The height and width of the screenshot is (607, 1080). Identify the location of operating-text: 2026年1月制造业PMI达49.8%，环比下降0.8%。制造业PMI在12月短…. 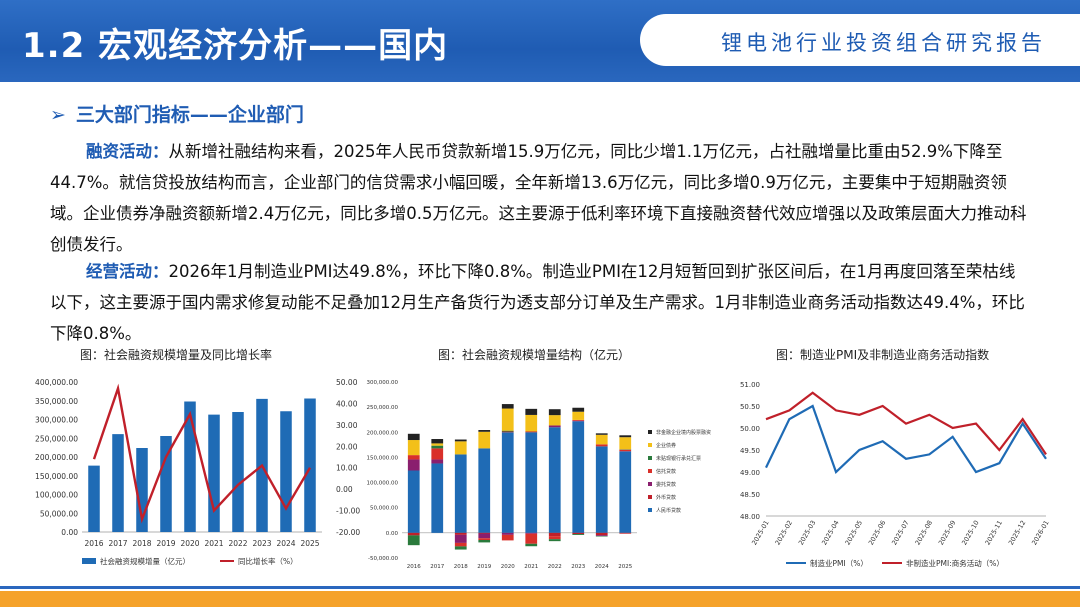
(537, 302).